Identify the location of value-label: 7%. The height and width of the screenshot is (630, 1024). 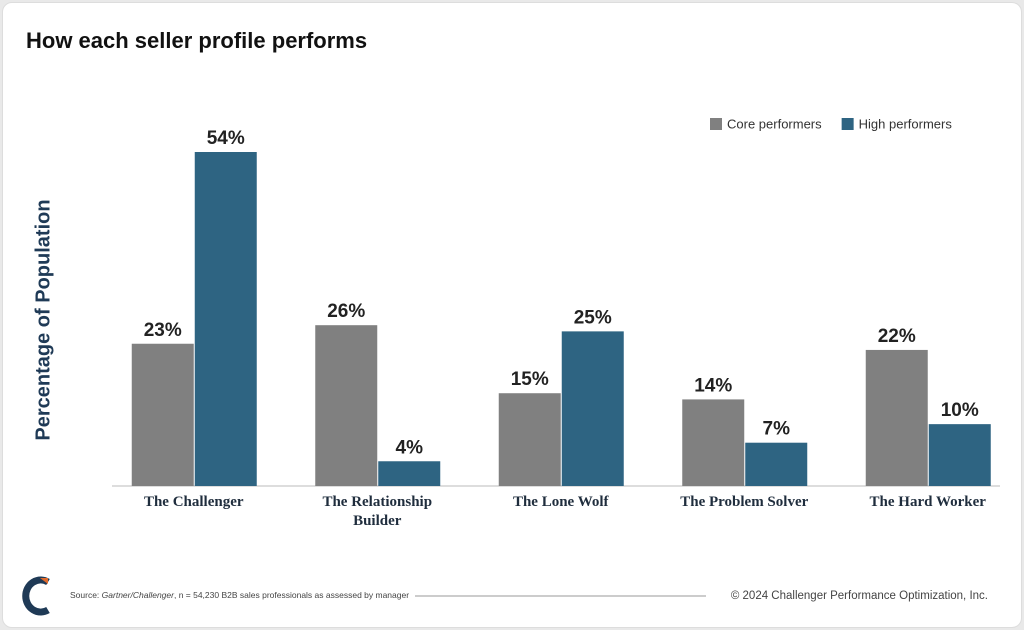
(777, 429).